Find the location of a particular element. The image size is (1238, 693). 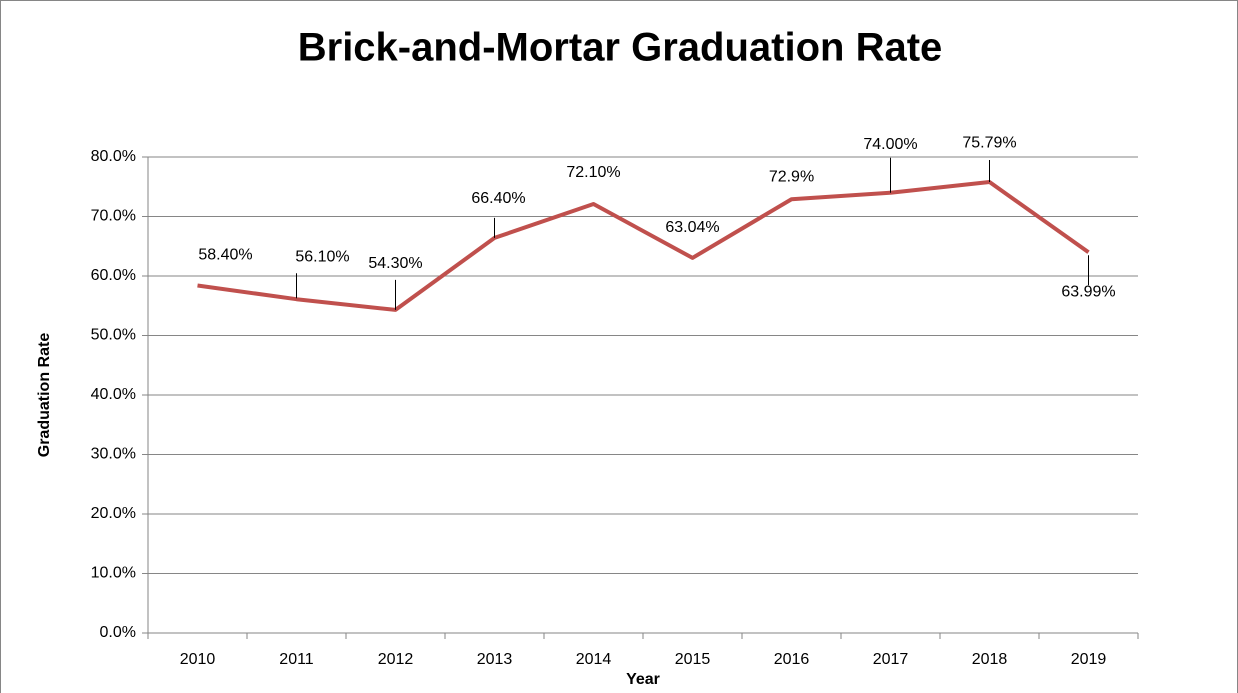

y-tick-label: 10.0% is located at coordinates (113, 573).